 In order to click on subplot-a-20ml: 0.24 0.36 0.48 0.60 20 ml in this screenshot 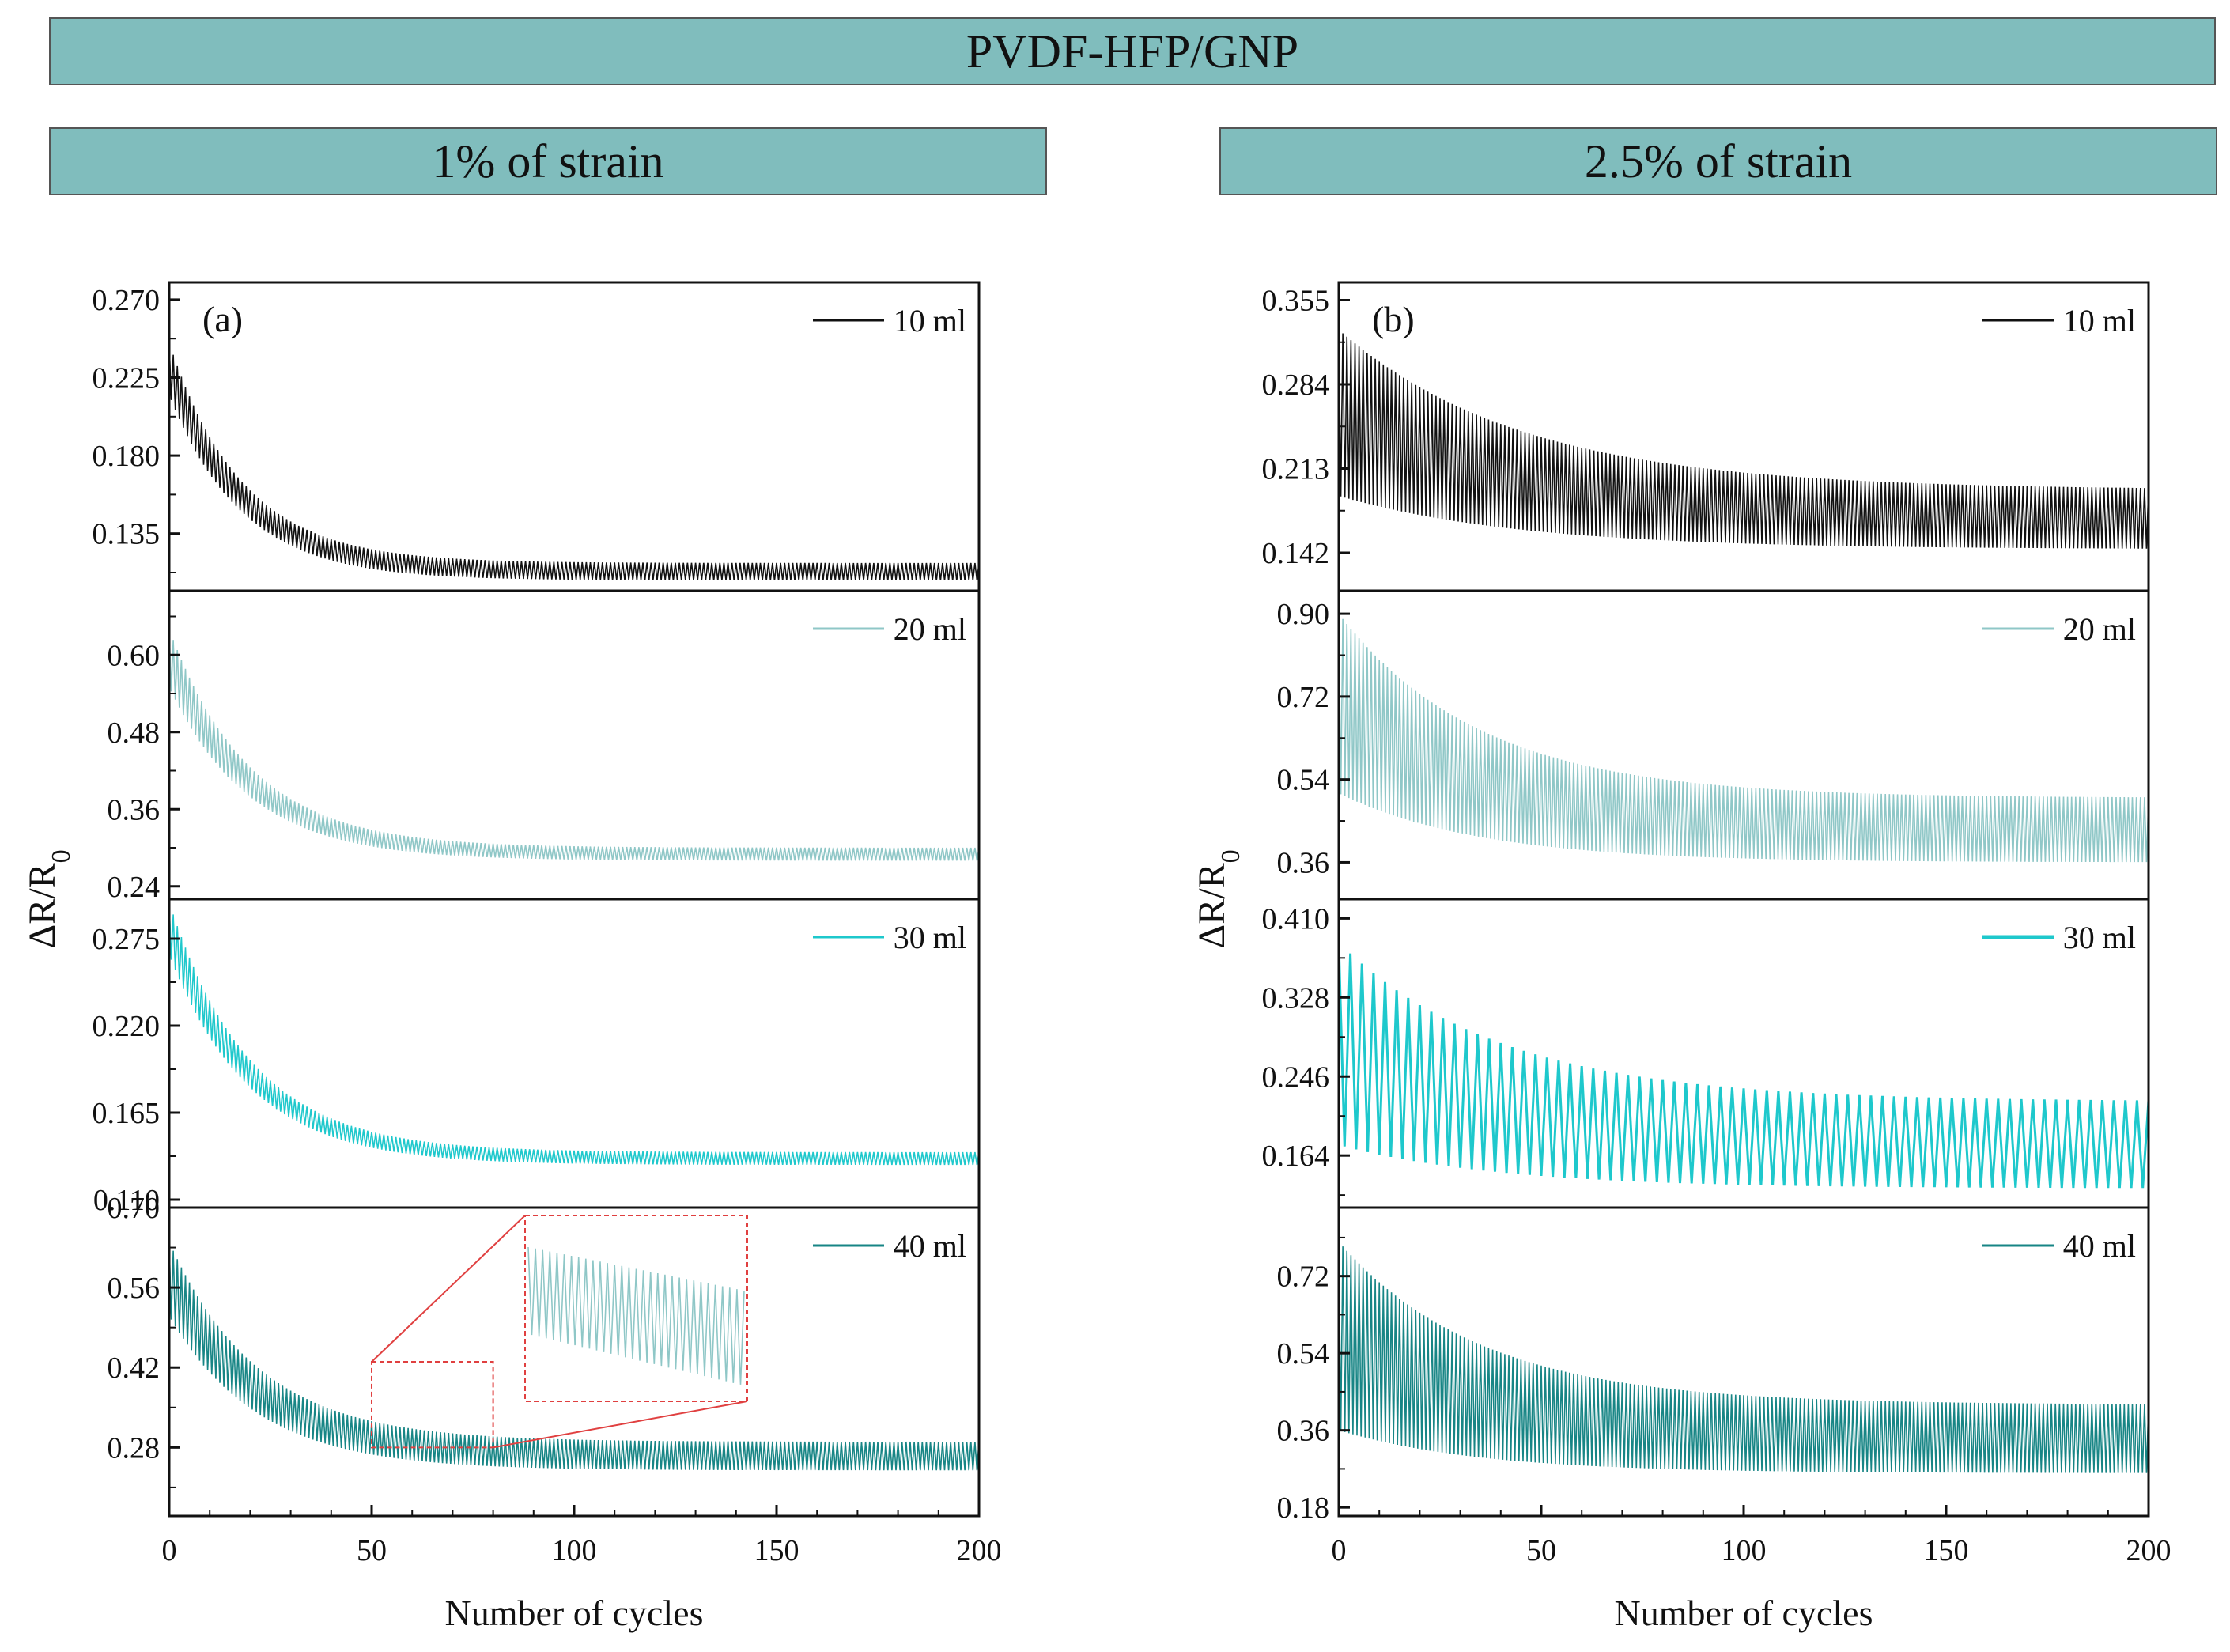, I will do `click(544, 746)`.